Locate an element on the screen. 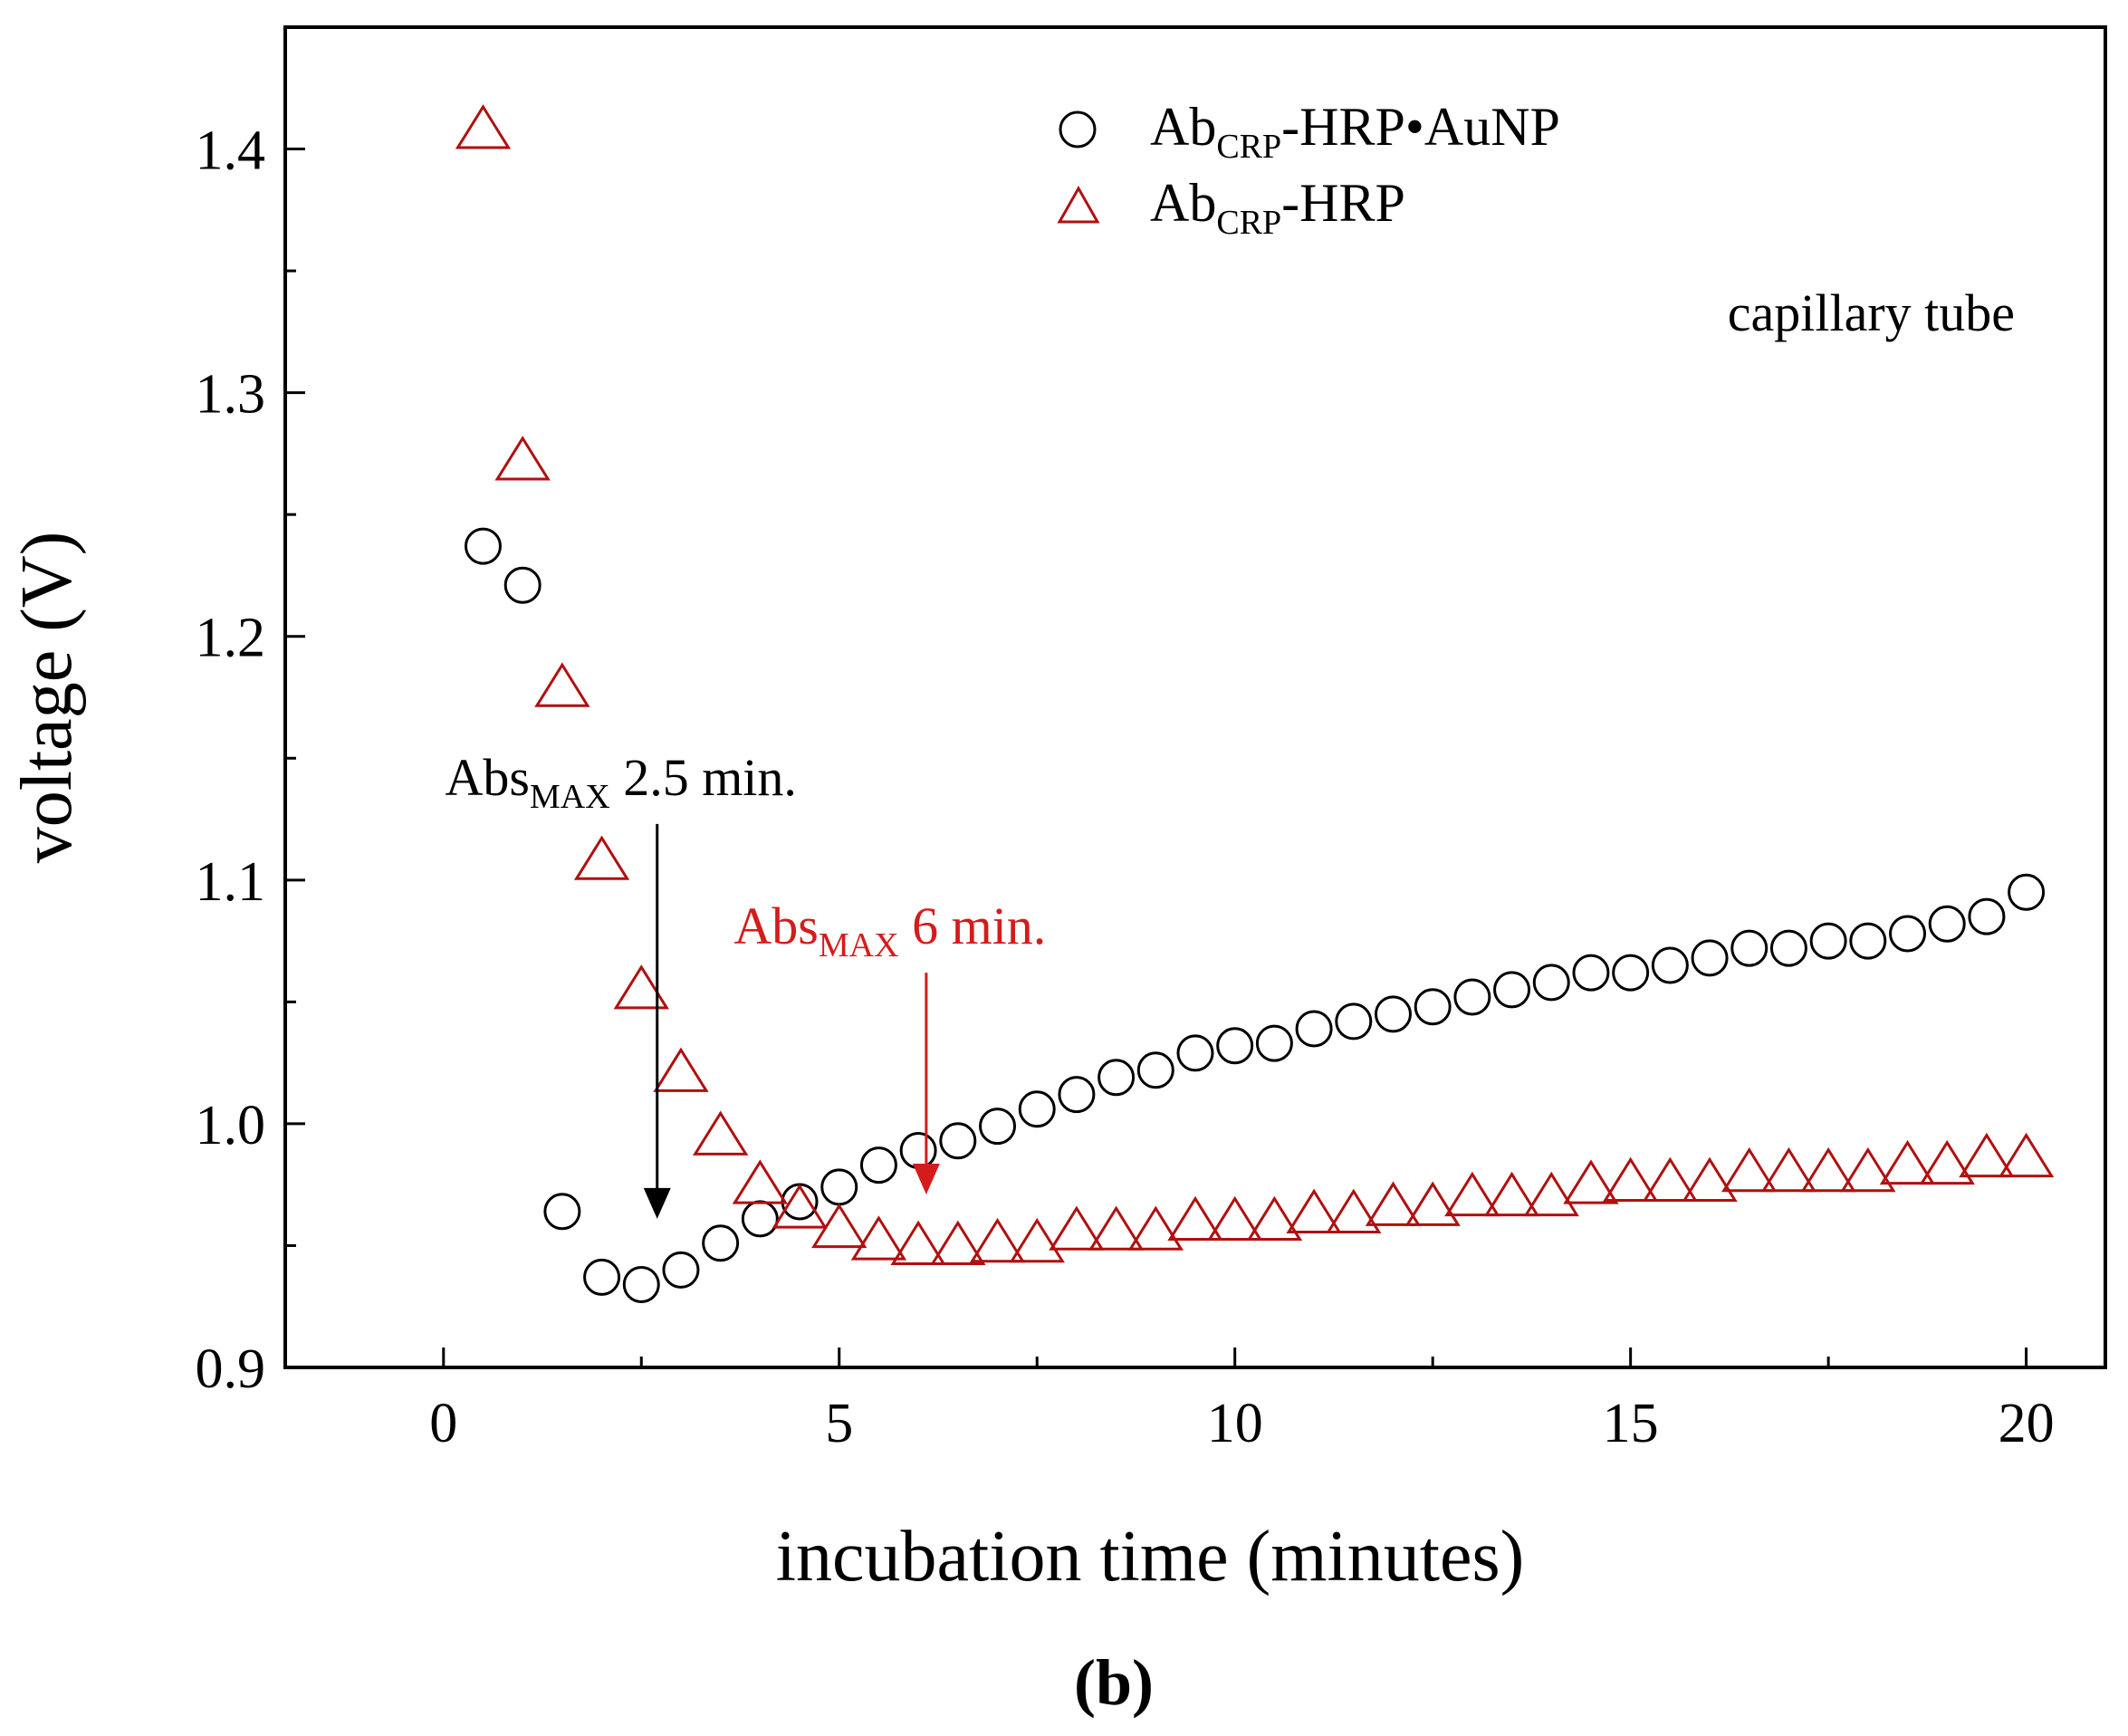  x-tick-label-20: 20 is located at coordinates (2027, 1423).